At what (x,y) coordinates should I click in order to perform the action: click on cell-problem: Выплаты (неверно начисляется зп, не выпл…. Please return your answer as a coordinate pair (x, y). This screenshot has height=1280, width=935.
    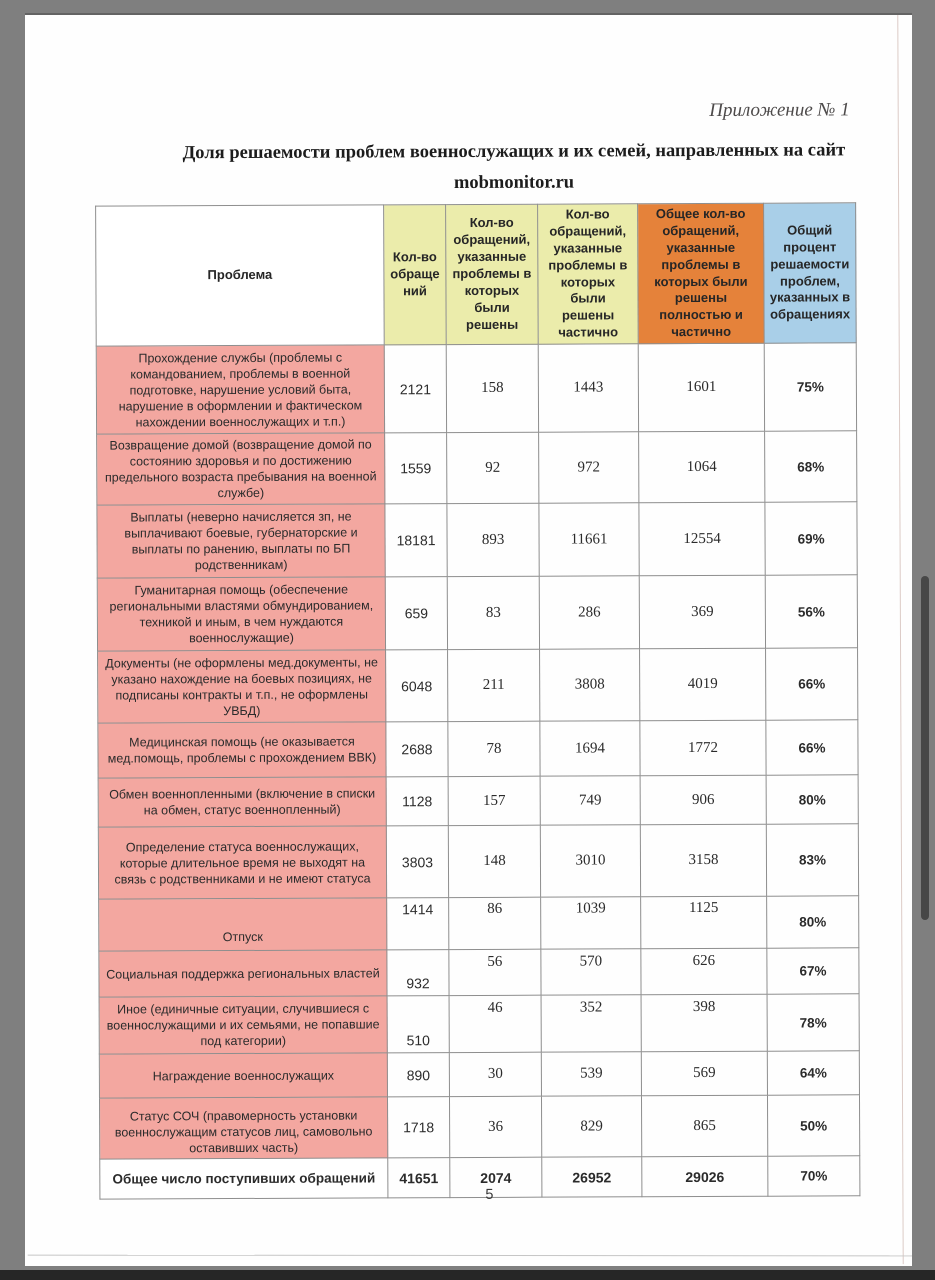
    Looking at the image, I should click on (241, 541).